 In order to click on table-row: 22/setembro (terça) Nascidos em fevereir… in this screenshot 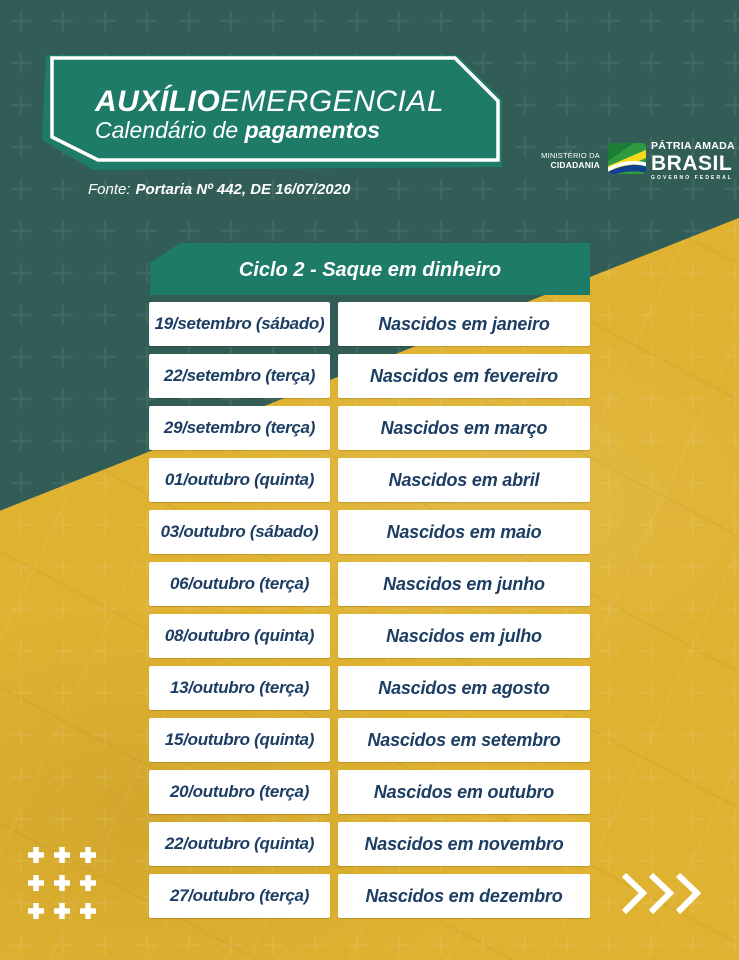, I will do `click(369, 376)`.